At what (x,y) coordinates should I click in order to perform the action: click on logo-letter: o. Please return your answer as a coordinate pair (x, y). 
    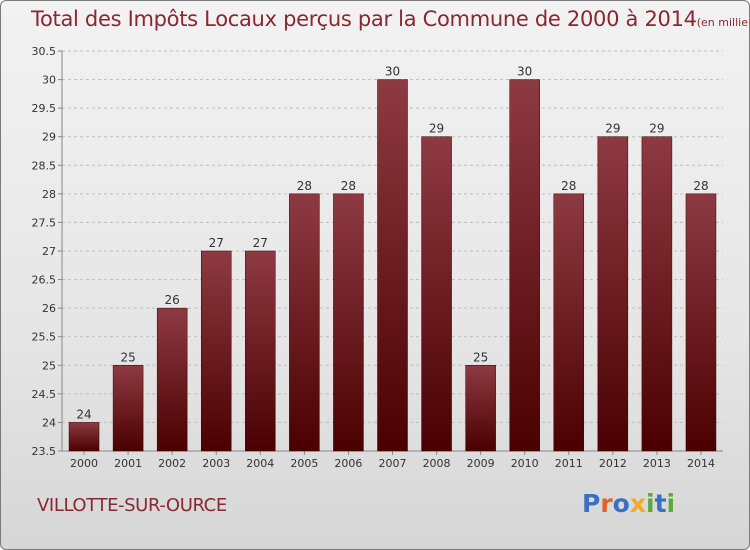
    Looking at the image, I should click on (621, 503).